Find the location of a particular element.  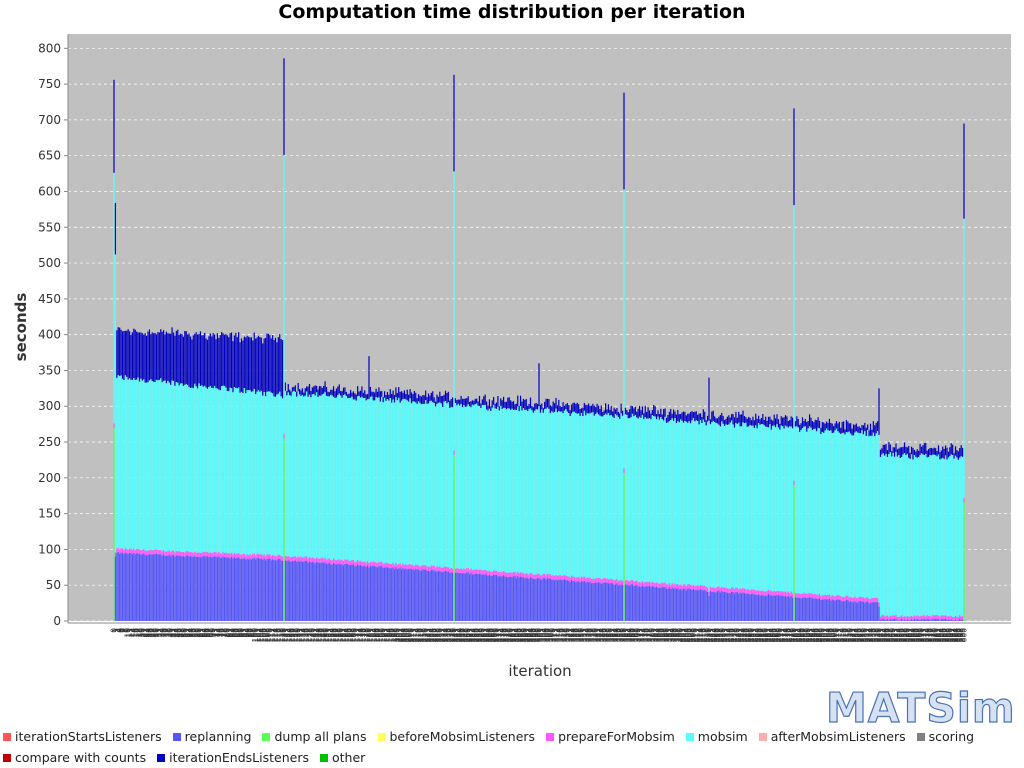

x-tick-label: 232 is located at coordinates (442, 635).